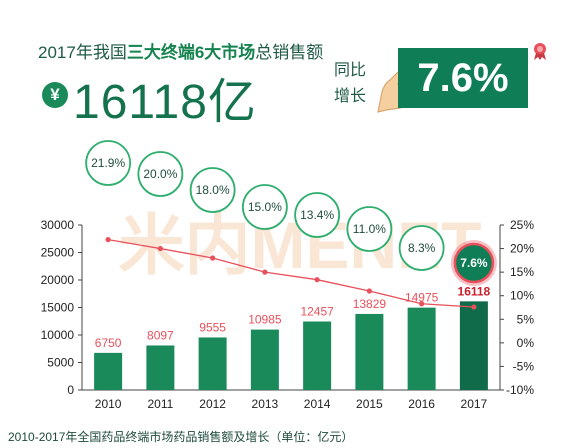  Describe the element at coordinates (522, 296) in the screenshot. I see `right-tick-label: 10%` at that location.